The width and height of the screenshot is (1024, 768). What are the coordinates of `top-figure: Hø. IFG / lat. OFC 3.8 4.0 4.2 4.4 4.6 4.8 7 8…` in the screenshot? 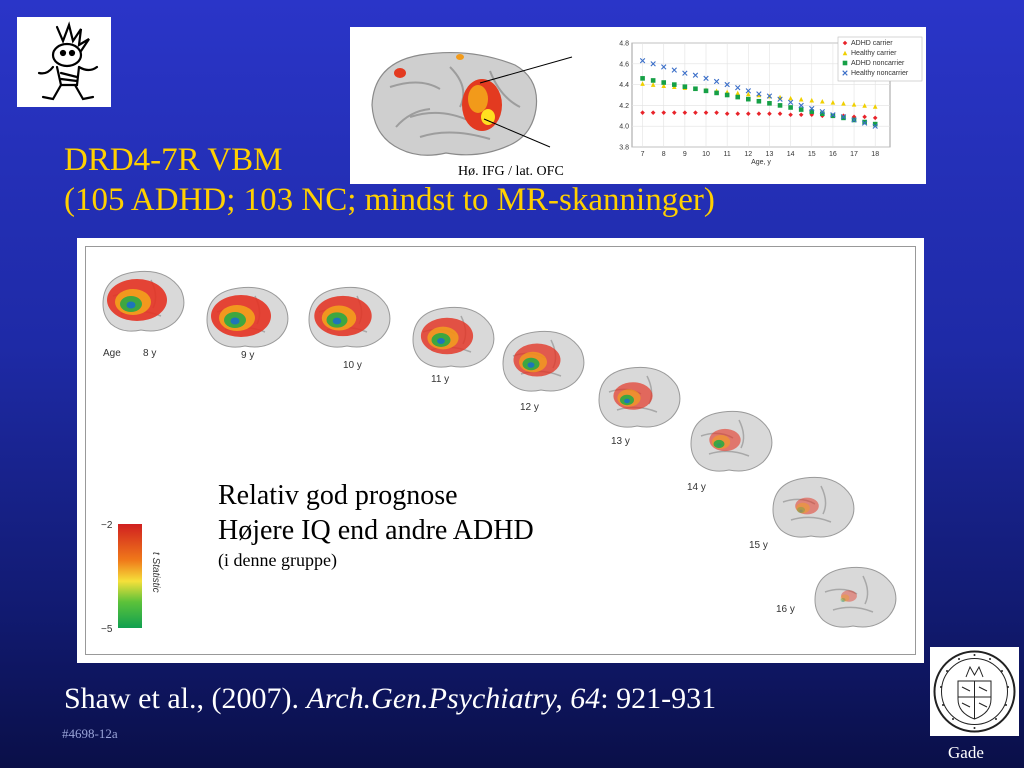 It's located at (638, 105).